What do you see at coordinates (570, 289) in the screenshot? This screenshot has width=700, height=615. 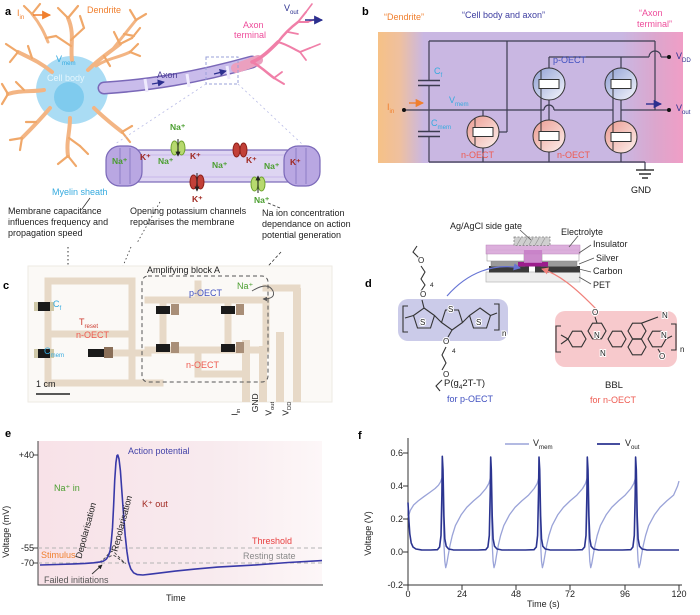 I see `n-material-arrow-icon` at bounding box center [570, 289].